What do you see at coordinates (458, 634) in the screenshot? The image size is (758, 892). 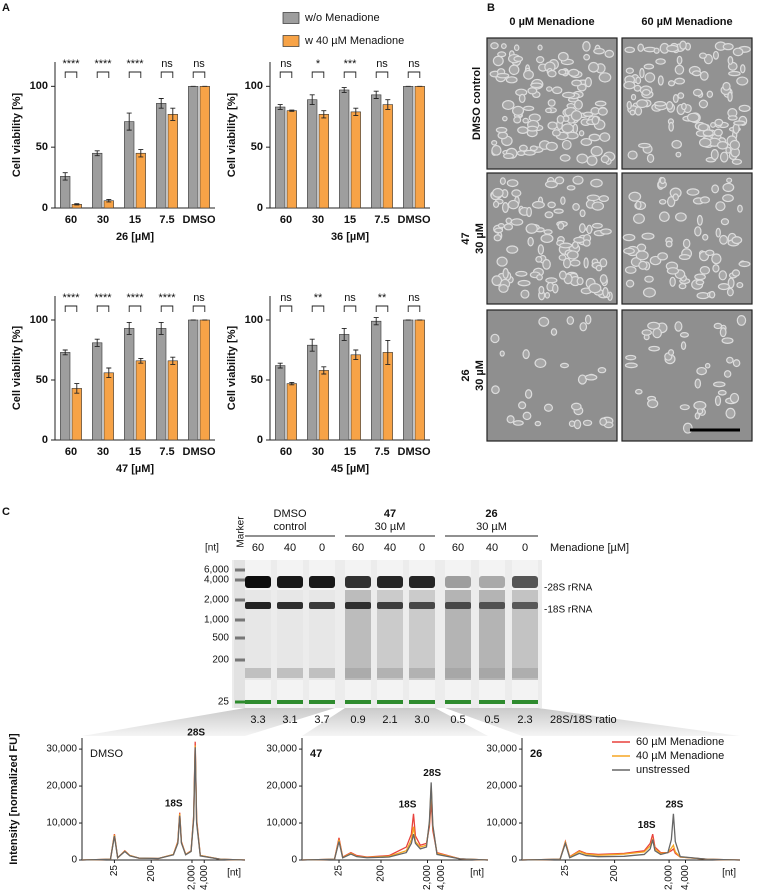 I see `gel-lane` at bounding box center [458, 634].